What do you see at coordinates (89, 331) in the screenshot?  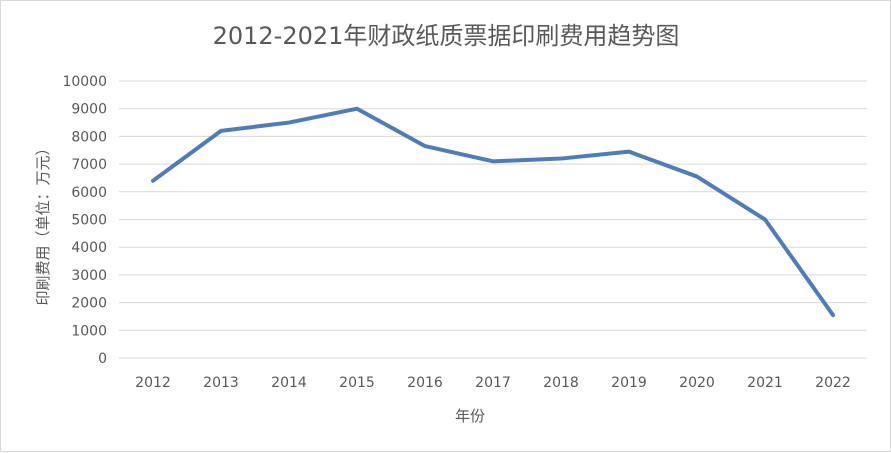 I see `y-tick-label: 1000` at bounding box center [89, 331].